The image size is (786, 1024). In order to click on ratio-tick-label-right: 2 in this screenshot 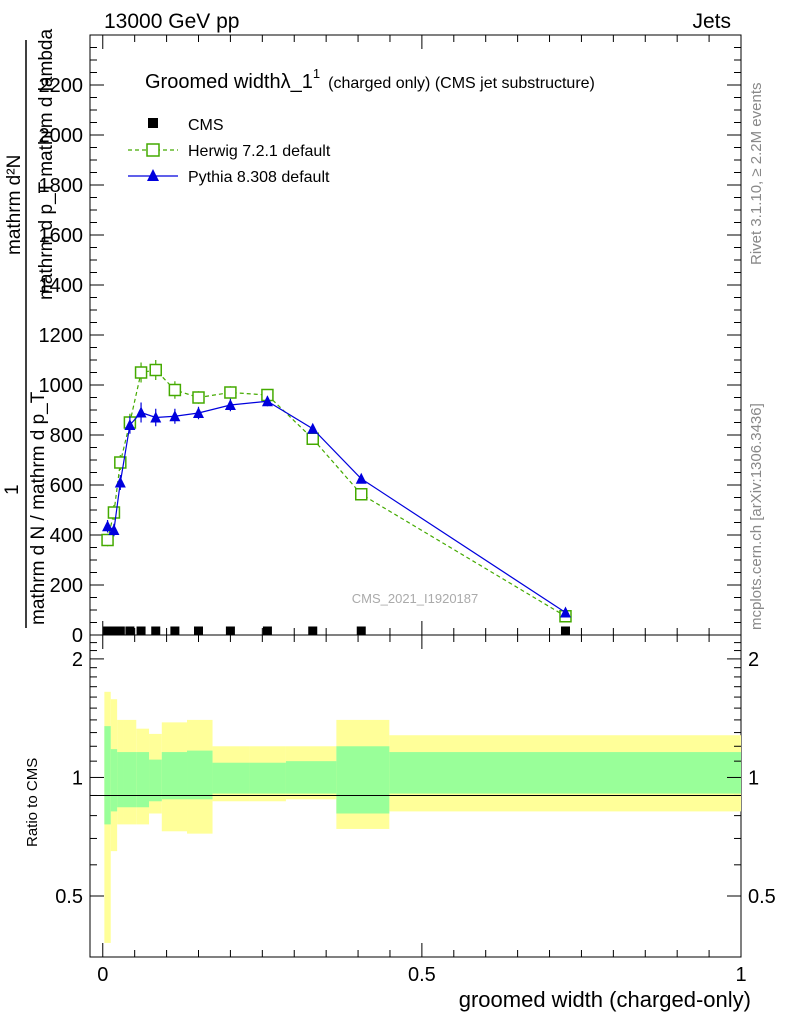, I will do `click(753, 660)`.